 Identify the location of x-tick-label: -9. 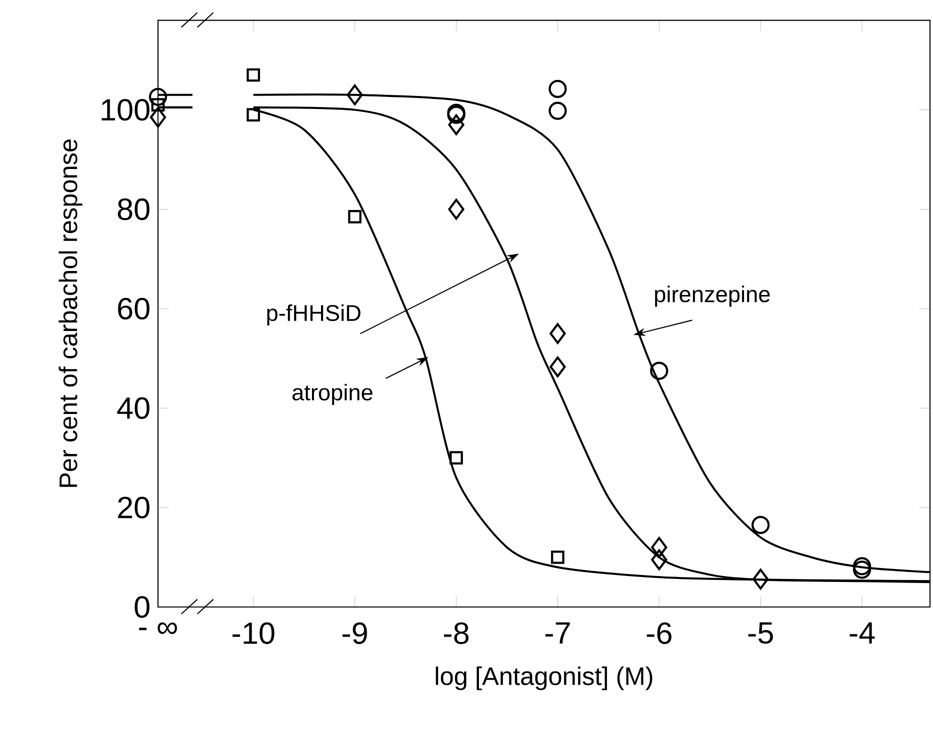
(354, 633).